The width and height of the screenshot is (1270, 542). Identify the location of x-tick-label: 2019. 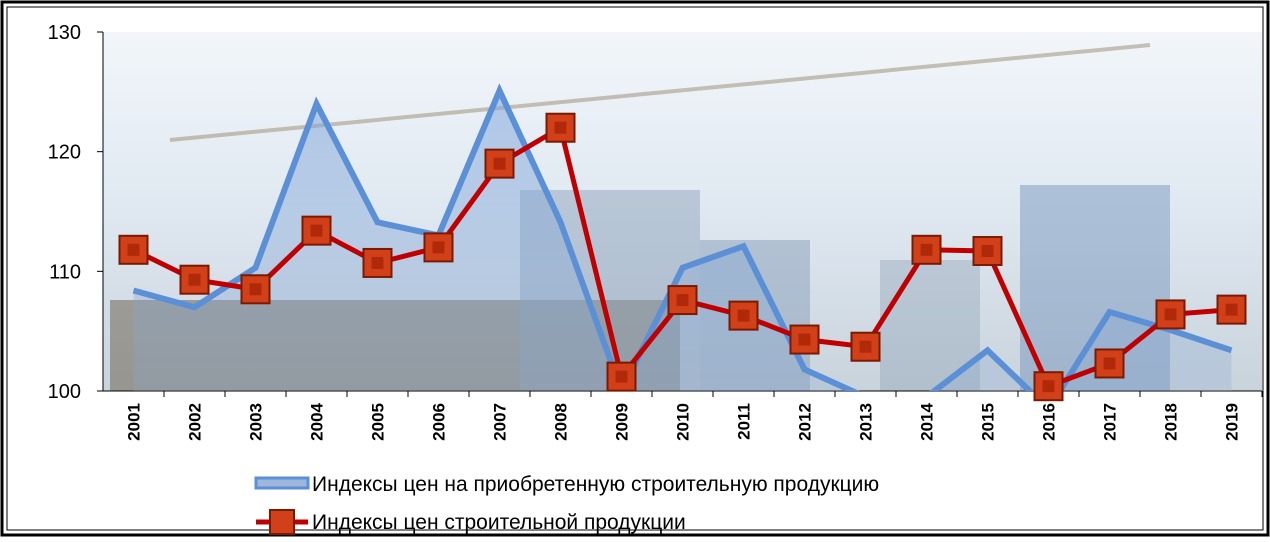
(1232, 422).